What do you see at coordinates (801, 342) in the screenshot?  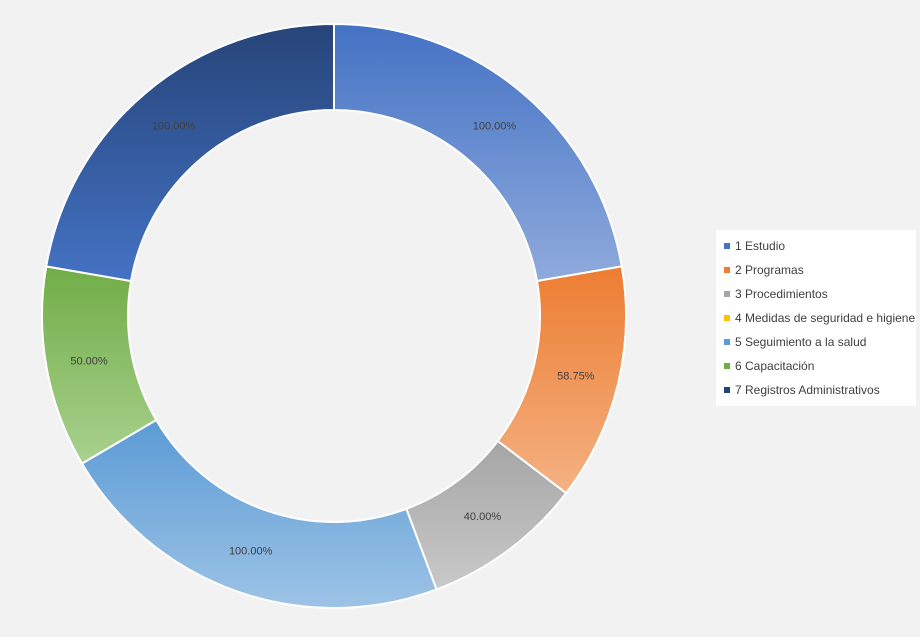 I see `legend-label: 5 Seguimiento a la salud` at bounding box center [801, 342].